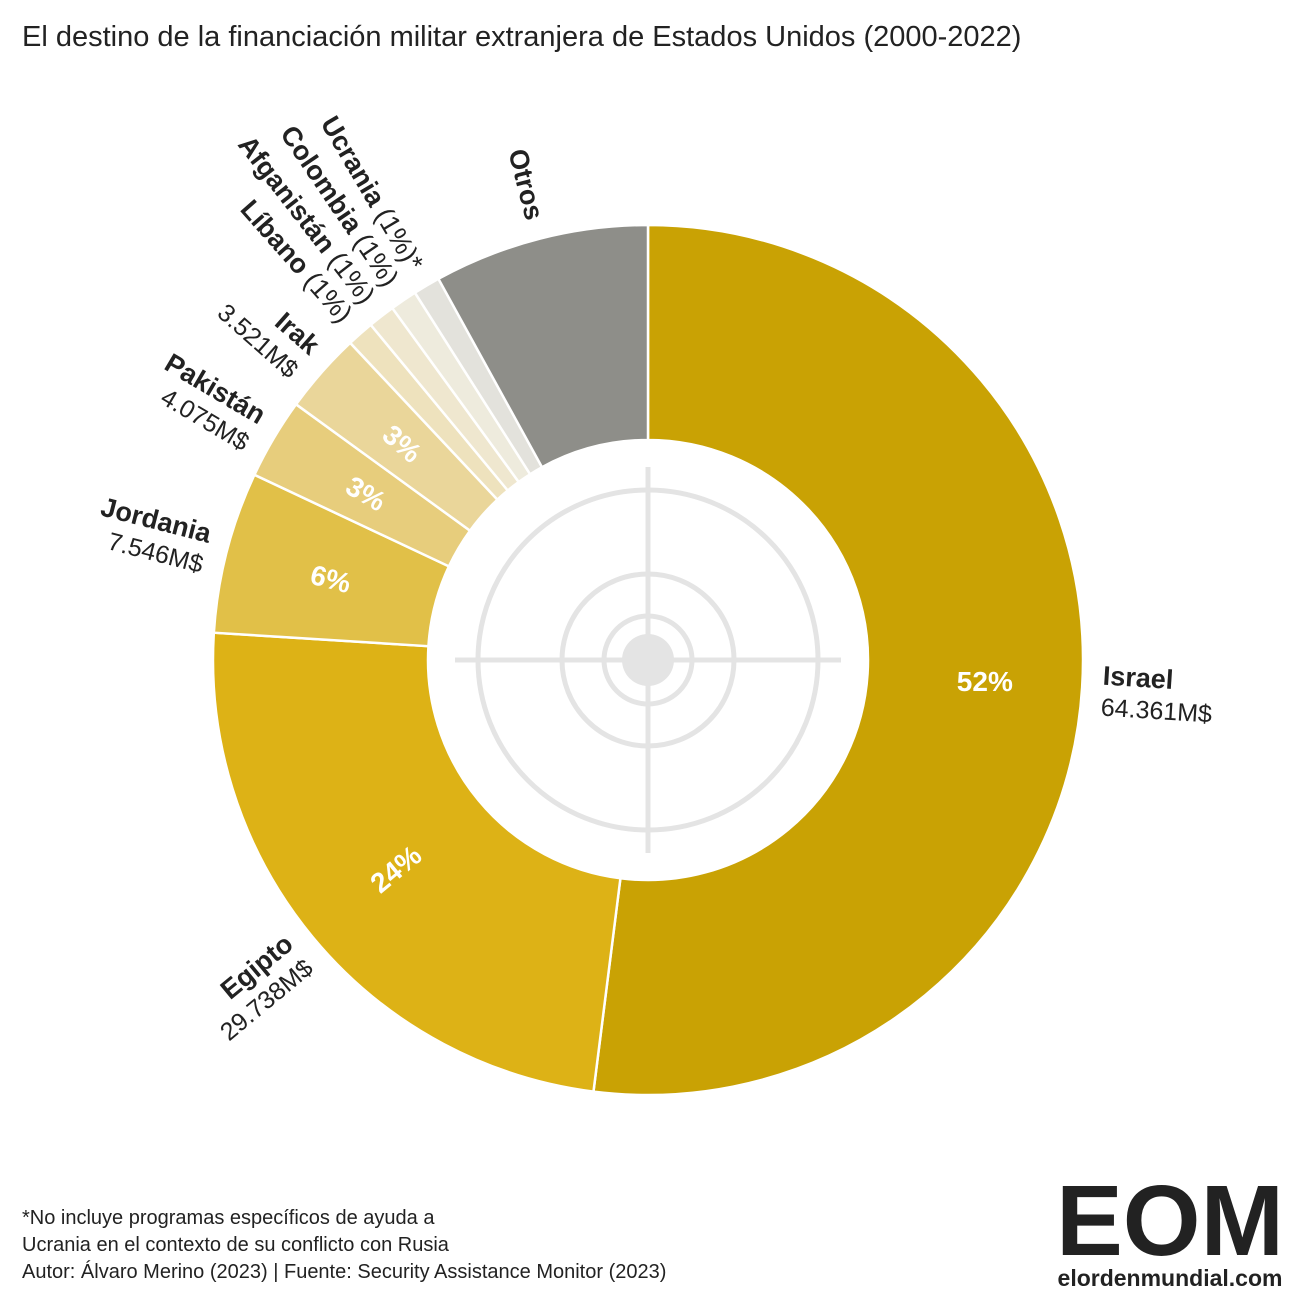  I want to click on crosshair, so click(648, 660).